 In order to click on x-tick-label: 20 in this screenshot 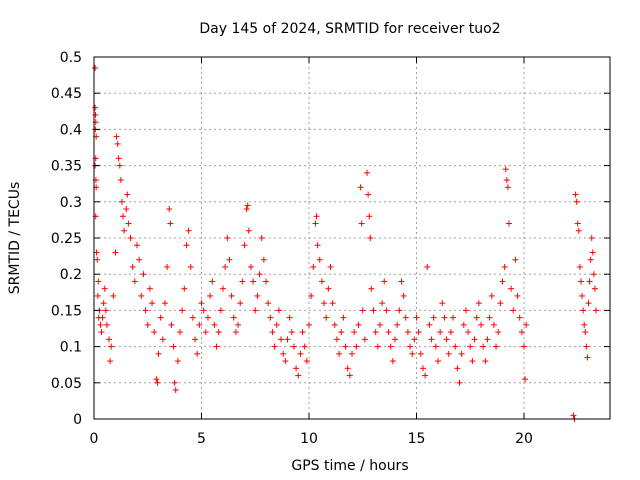, I will do `click(524, 439)`.